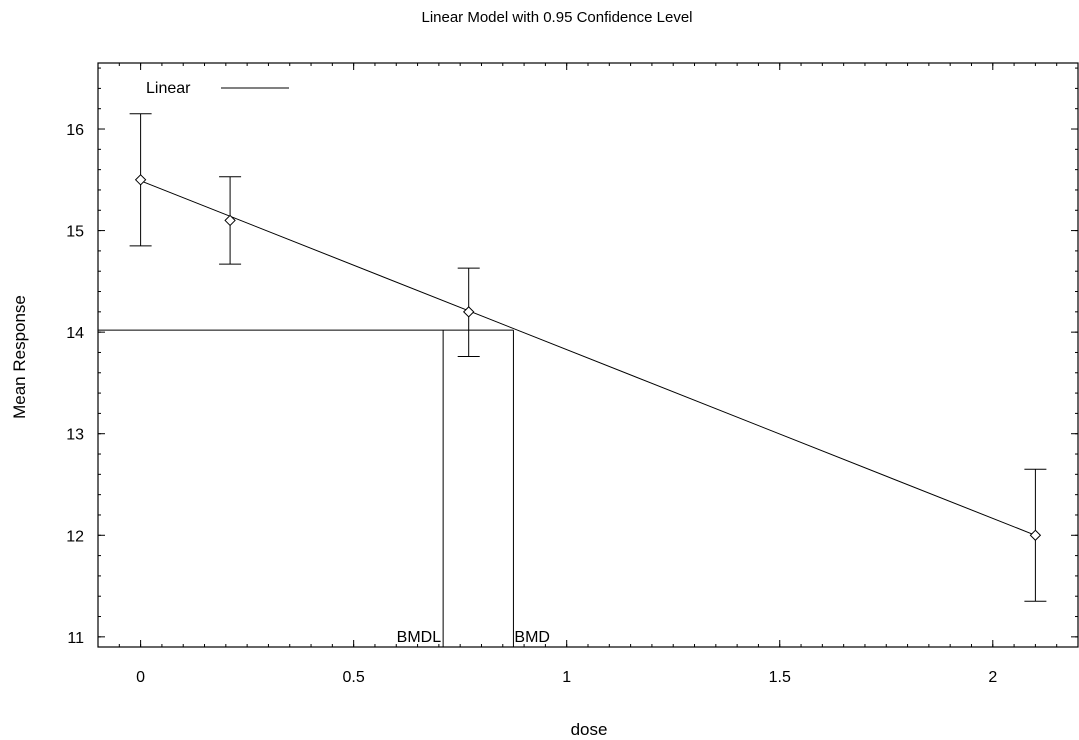 This screenshot has height=740, width=1079. I want to click on bmd-label: BMD, so click(532, 637).